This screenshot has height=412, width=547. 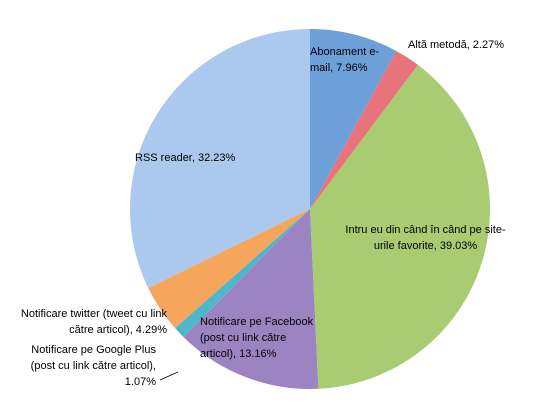 I want to click on slice-label: RSS reader, 32.23%, so click(x=185, y=158).